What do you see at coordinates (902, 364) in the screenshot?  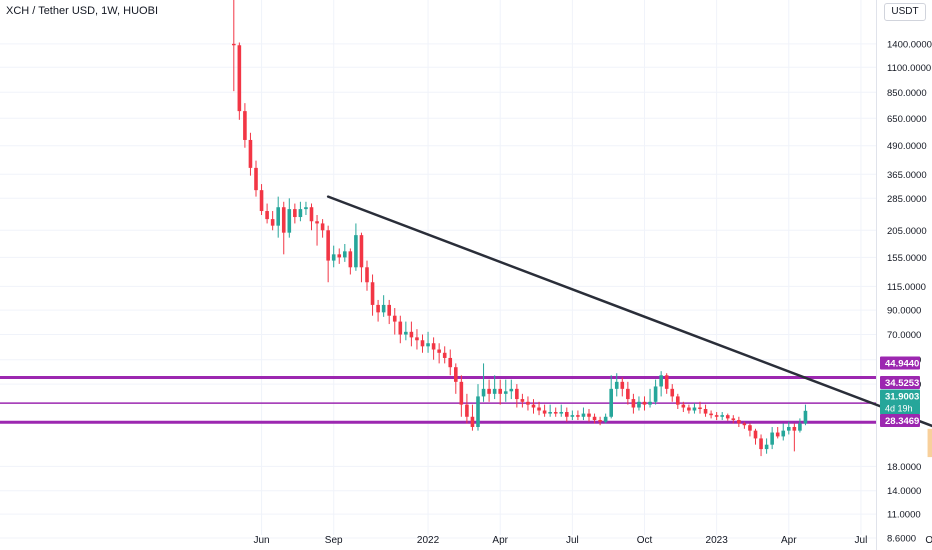 I see `price-tag-label: 44.9440` at bounding box center [902, 364].